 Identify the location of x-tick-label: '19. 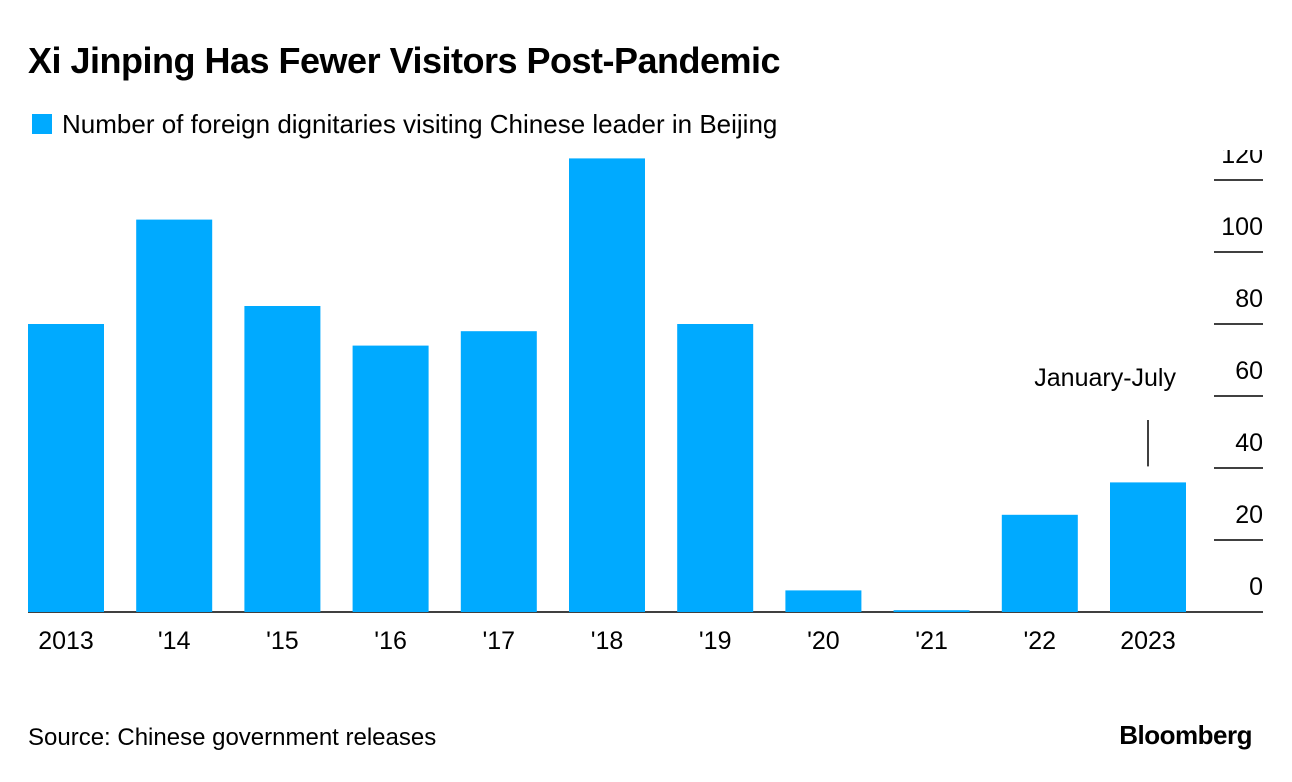
(715, 641).